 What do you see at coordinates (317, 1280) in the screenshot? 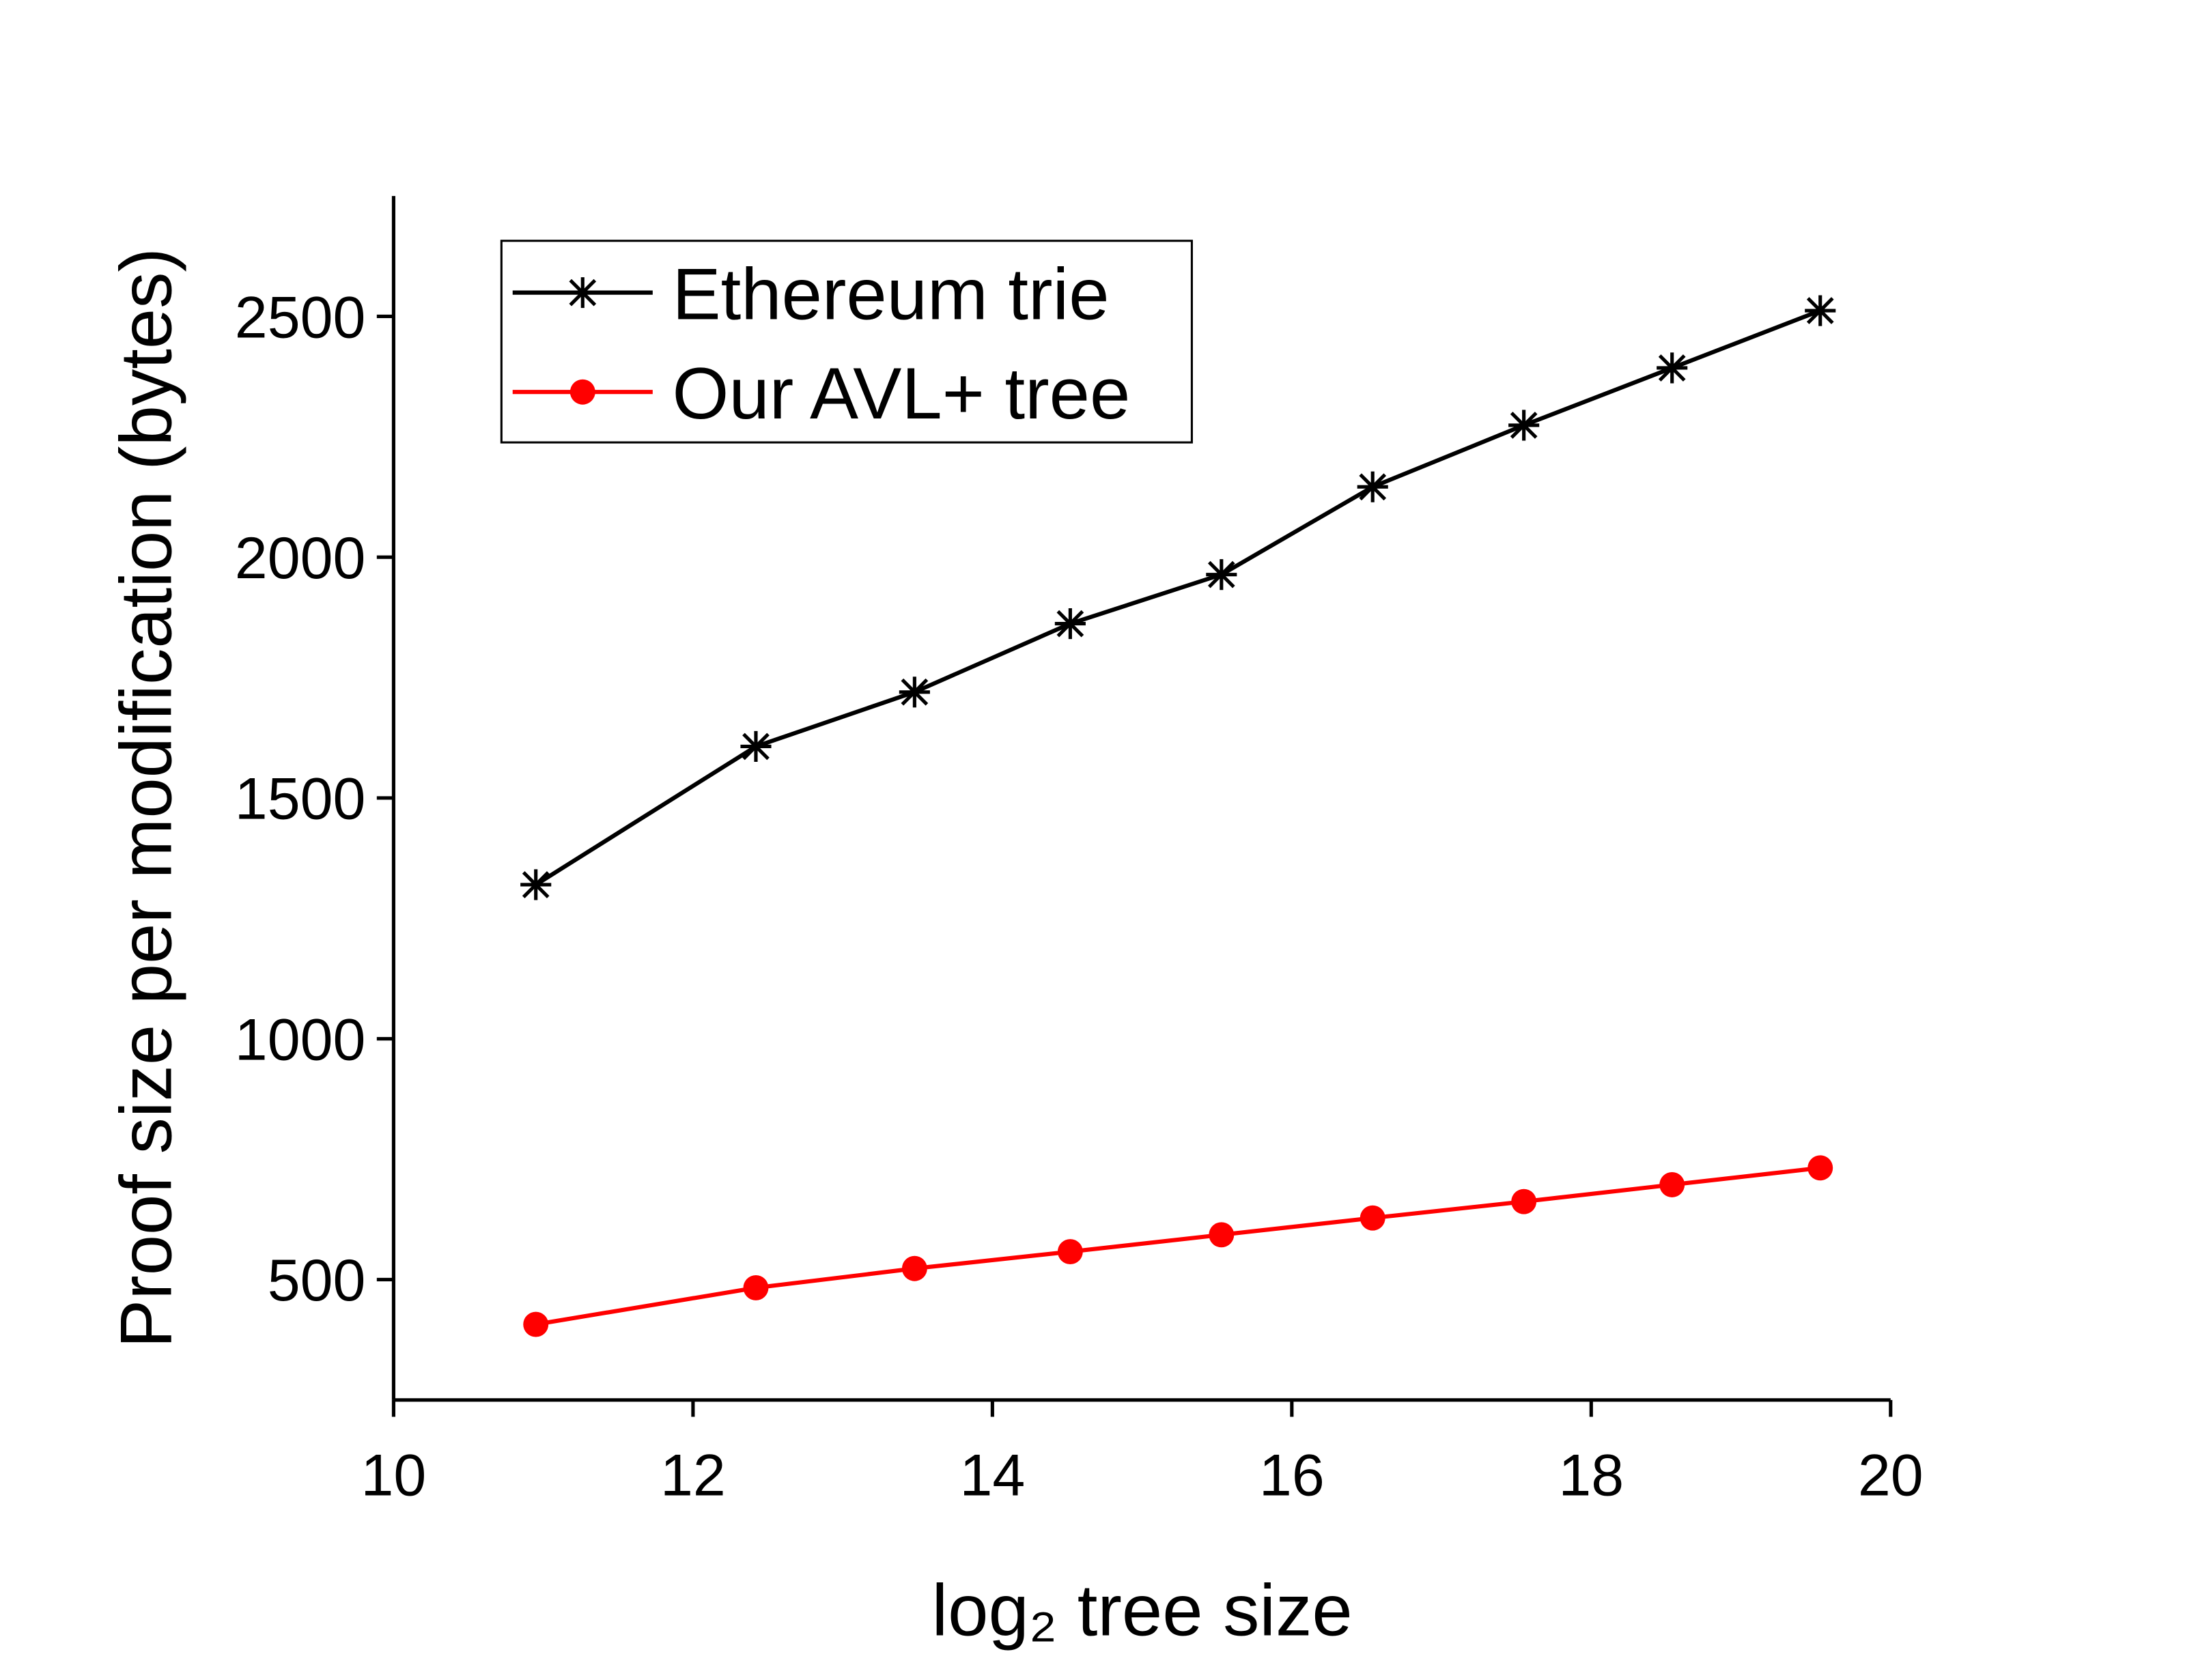
I see `y-tick-label: 500` at bounding box center [317, 1280].